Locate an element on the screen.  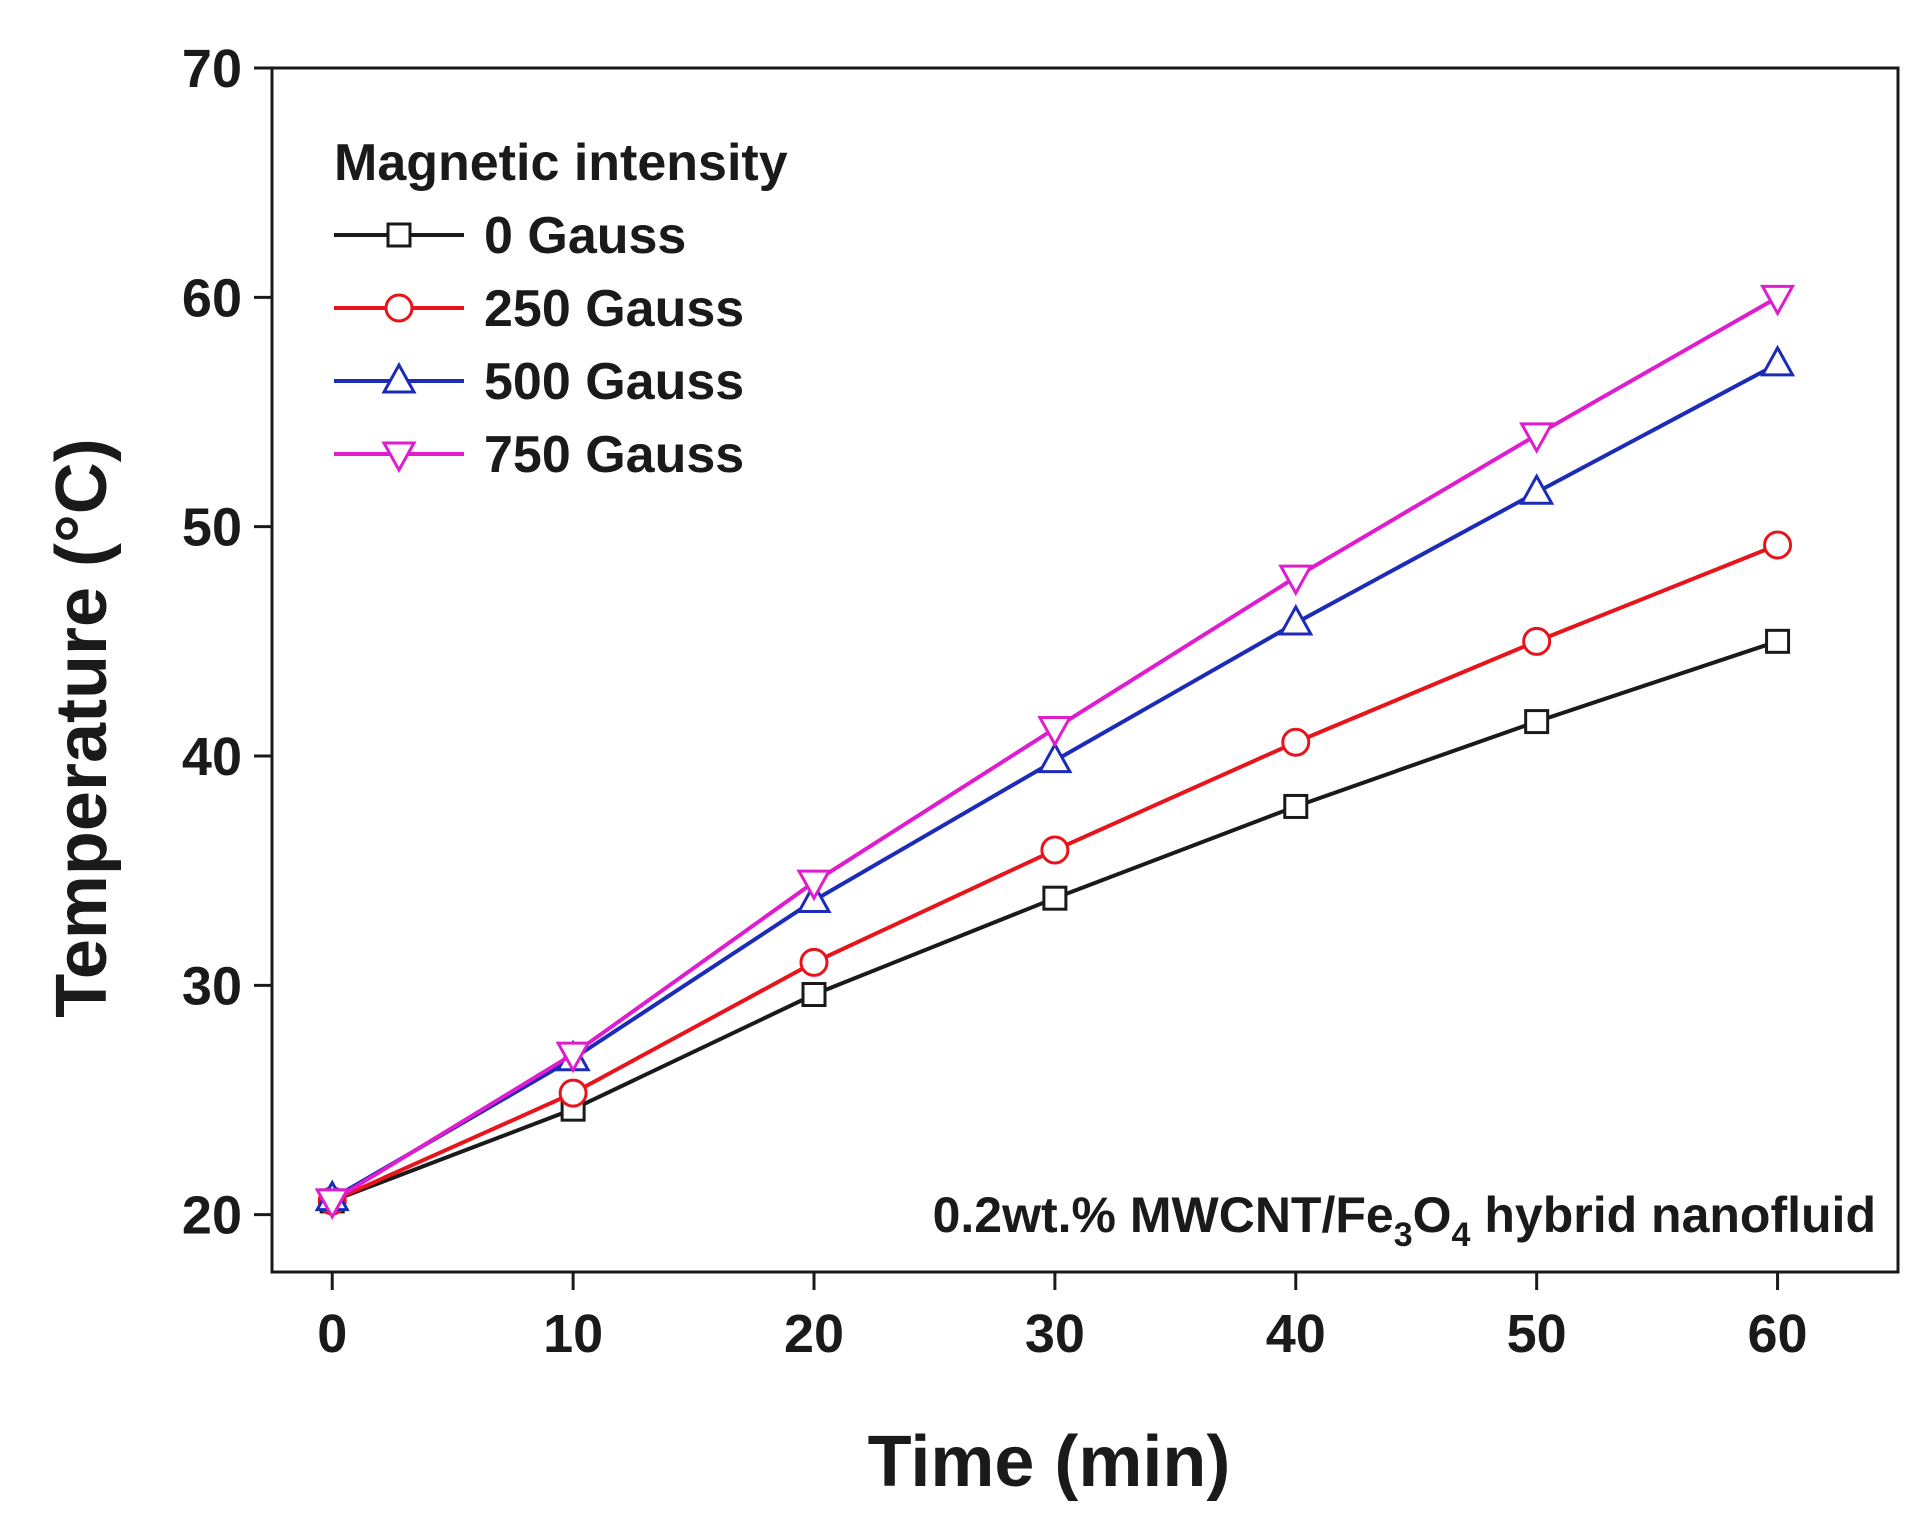
y-axis-title: Temperature (°C) is located at coordinates (82, 728).